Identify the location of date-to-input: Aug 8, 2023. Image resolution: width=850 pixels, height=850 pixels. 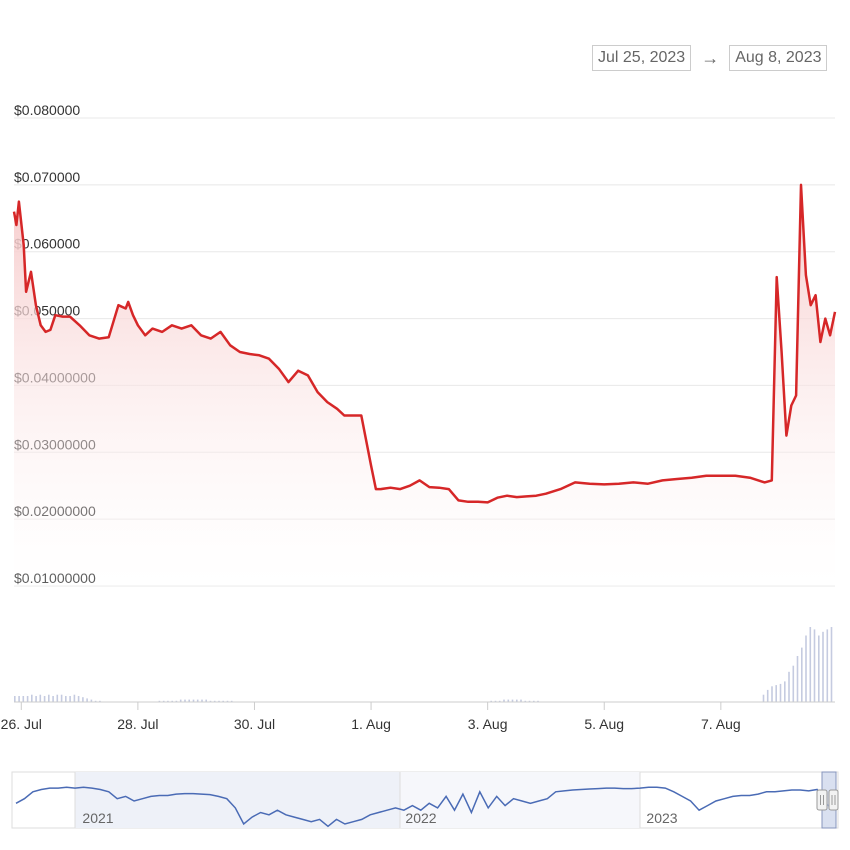
(778, 58).